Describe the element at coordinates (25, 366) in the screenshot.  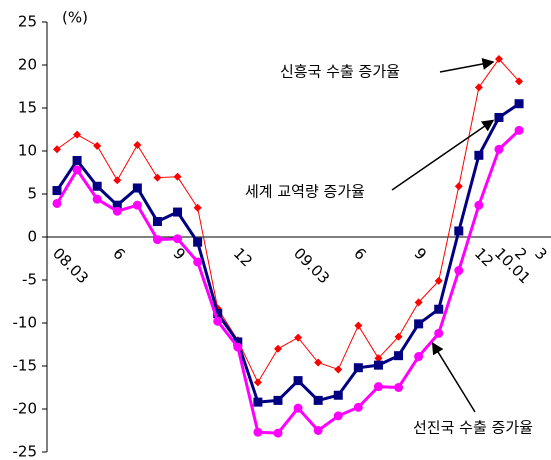
I see `y-tick-label: -15` at that location.